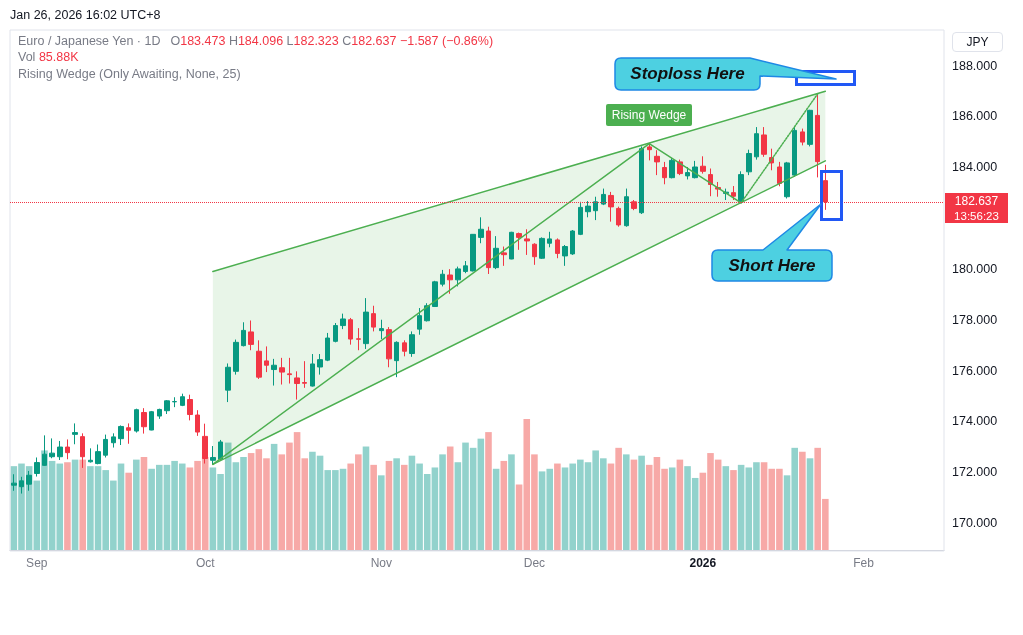 Image resolution: width=1023 pixels, height=635 pixels. I want to click on y-tick-label: 178.000, so click(975, 319).